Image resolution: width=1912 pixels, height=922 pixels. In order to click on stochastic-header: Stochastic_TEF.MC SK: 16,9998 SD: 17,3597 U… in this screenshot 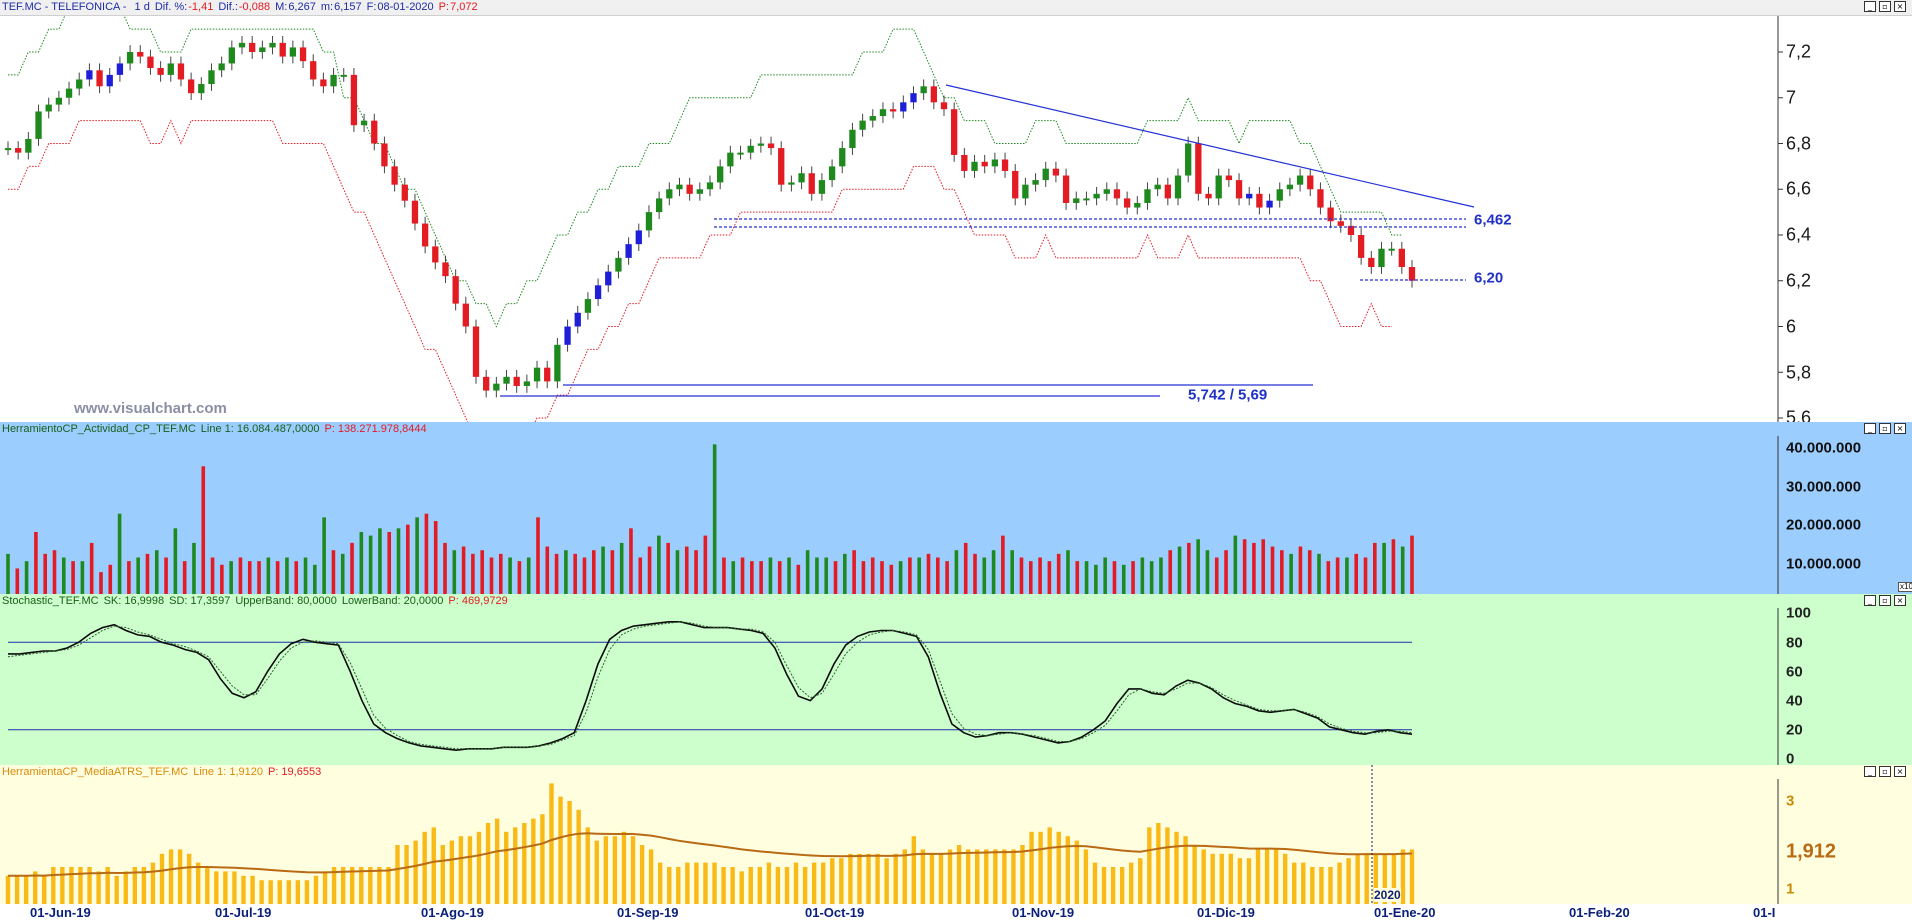, I will do `click(256, 601)`.